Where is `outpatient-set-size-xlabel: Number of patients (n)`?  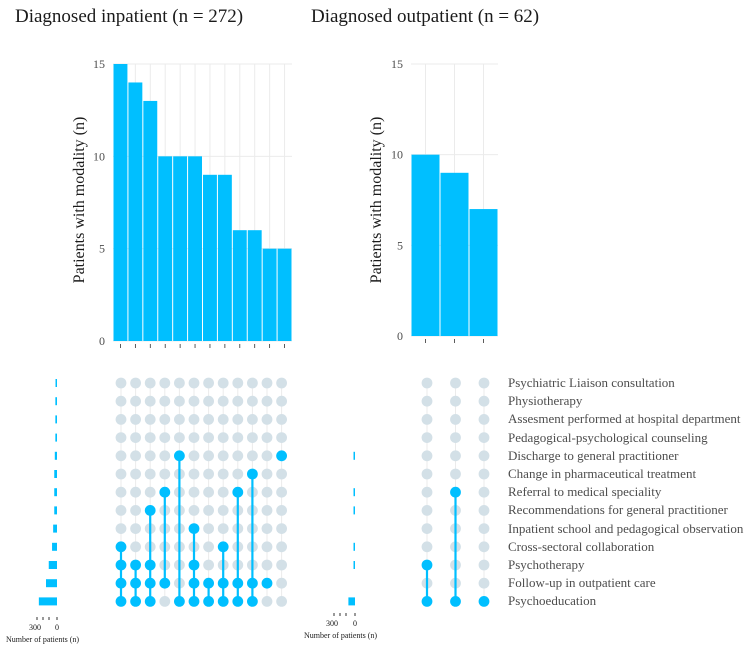 outpatient-set-size-xlabel: Number of patients (n) is located at coordinates (341, 635).